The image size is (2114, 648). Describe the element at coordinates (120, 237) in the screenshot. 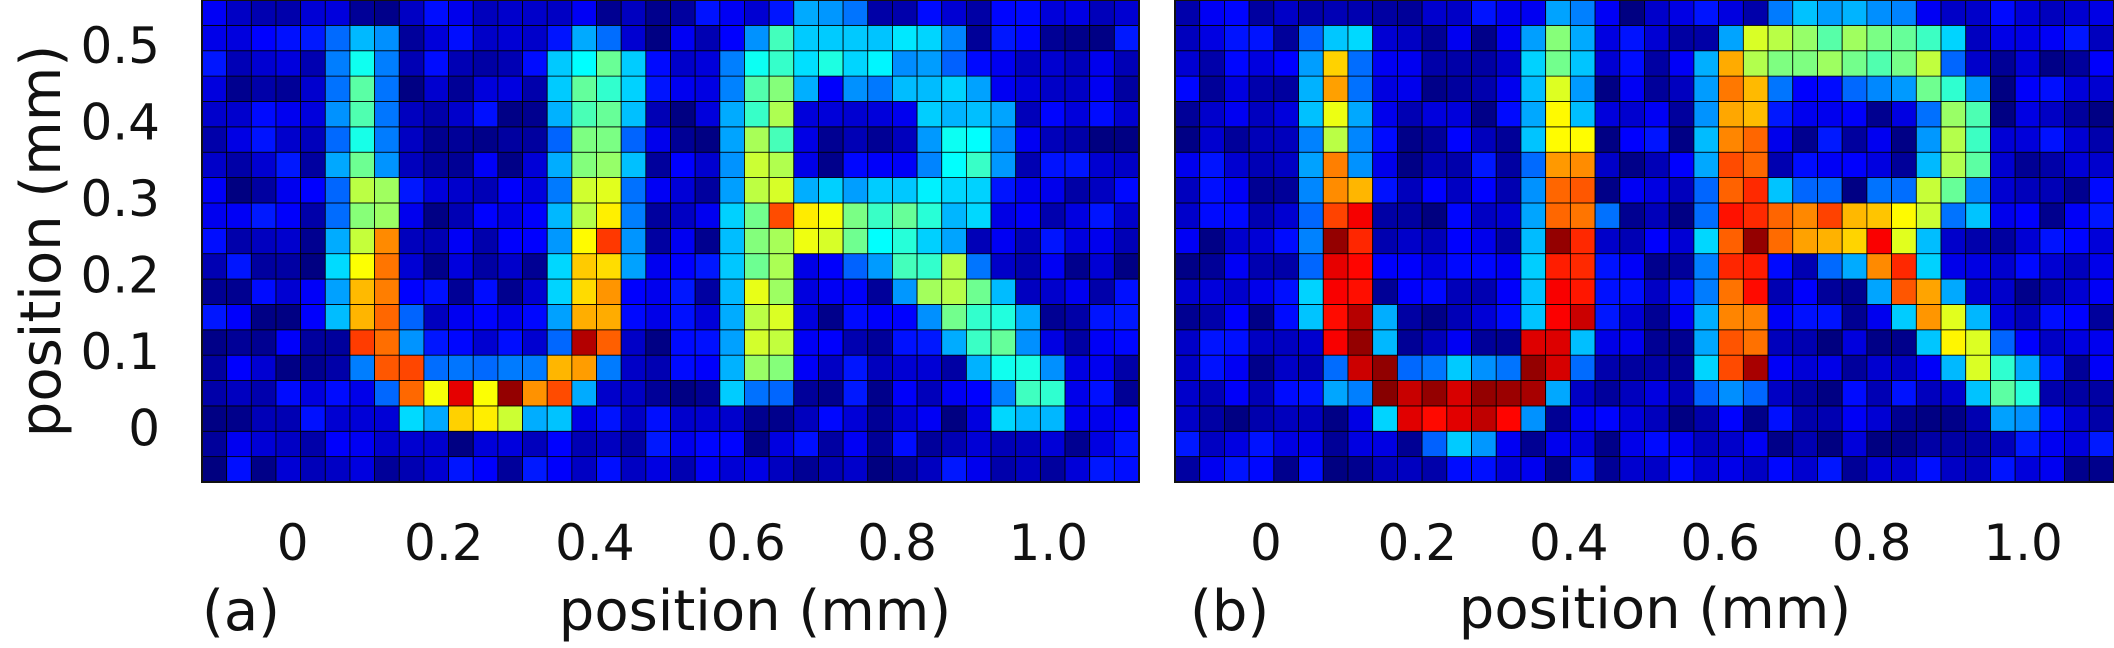

I see `y-tick-labels-a: 0 0.1 0.2 0.3 0.4 0.5` at that location.